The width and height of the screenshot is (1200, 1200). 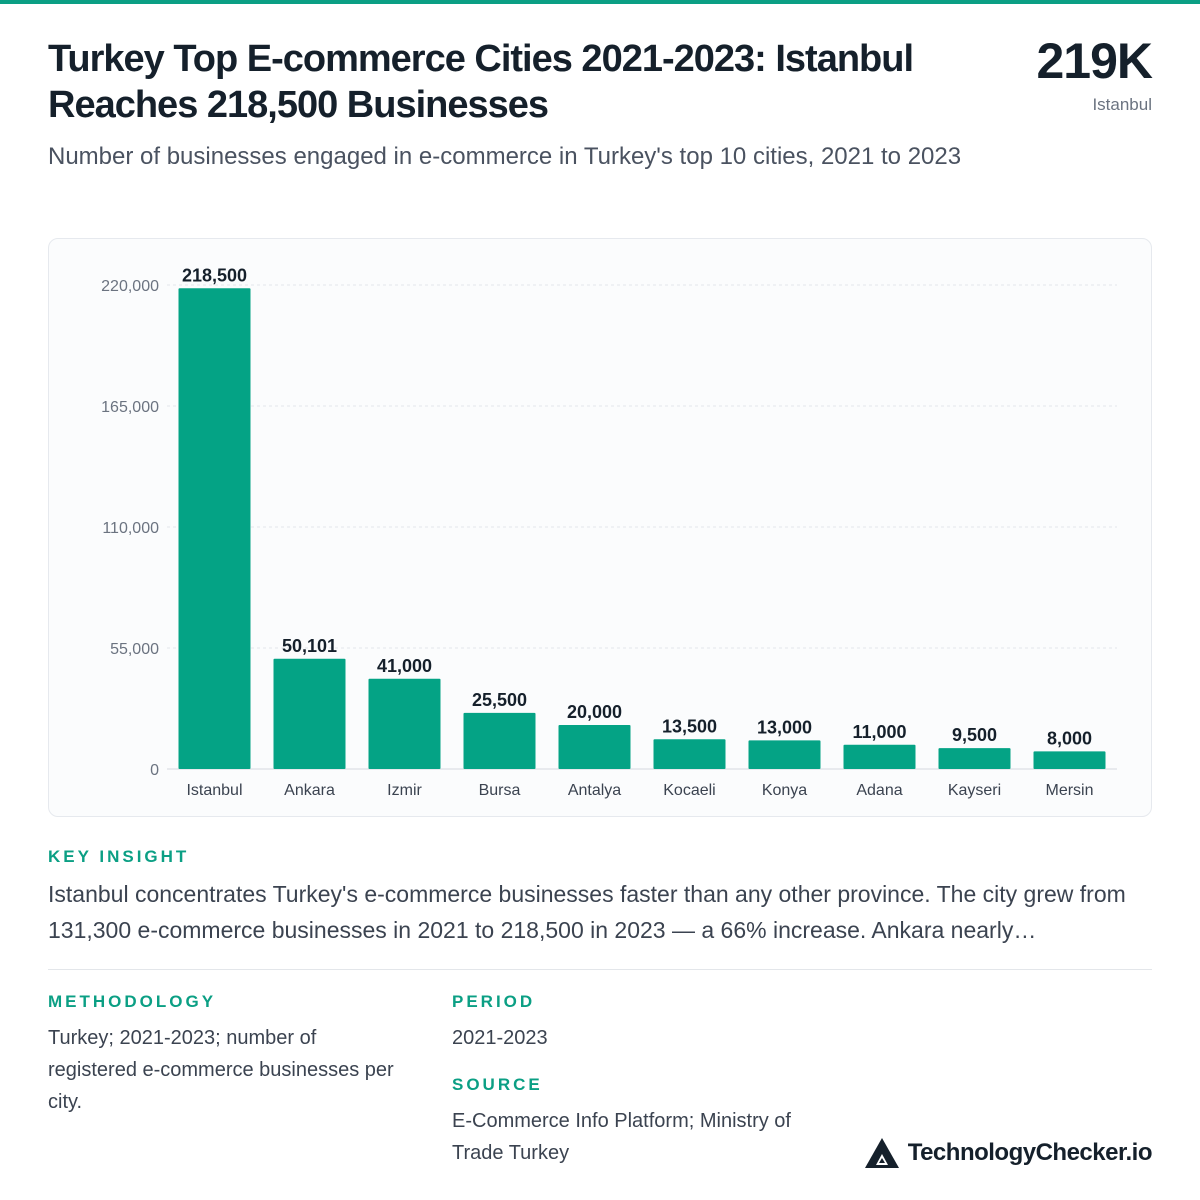 I want to click on brand-name: TechnologyChecker.io, so click(x=1030, y=1152).